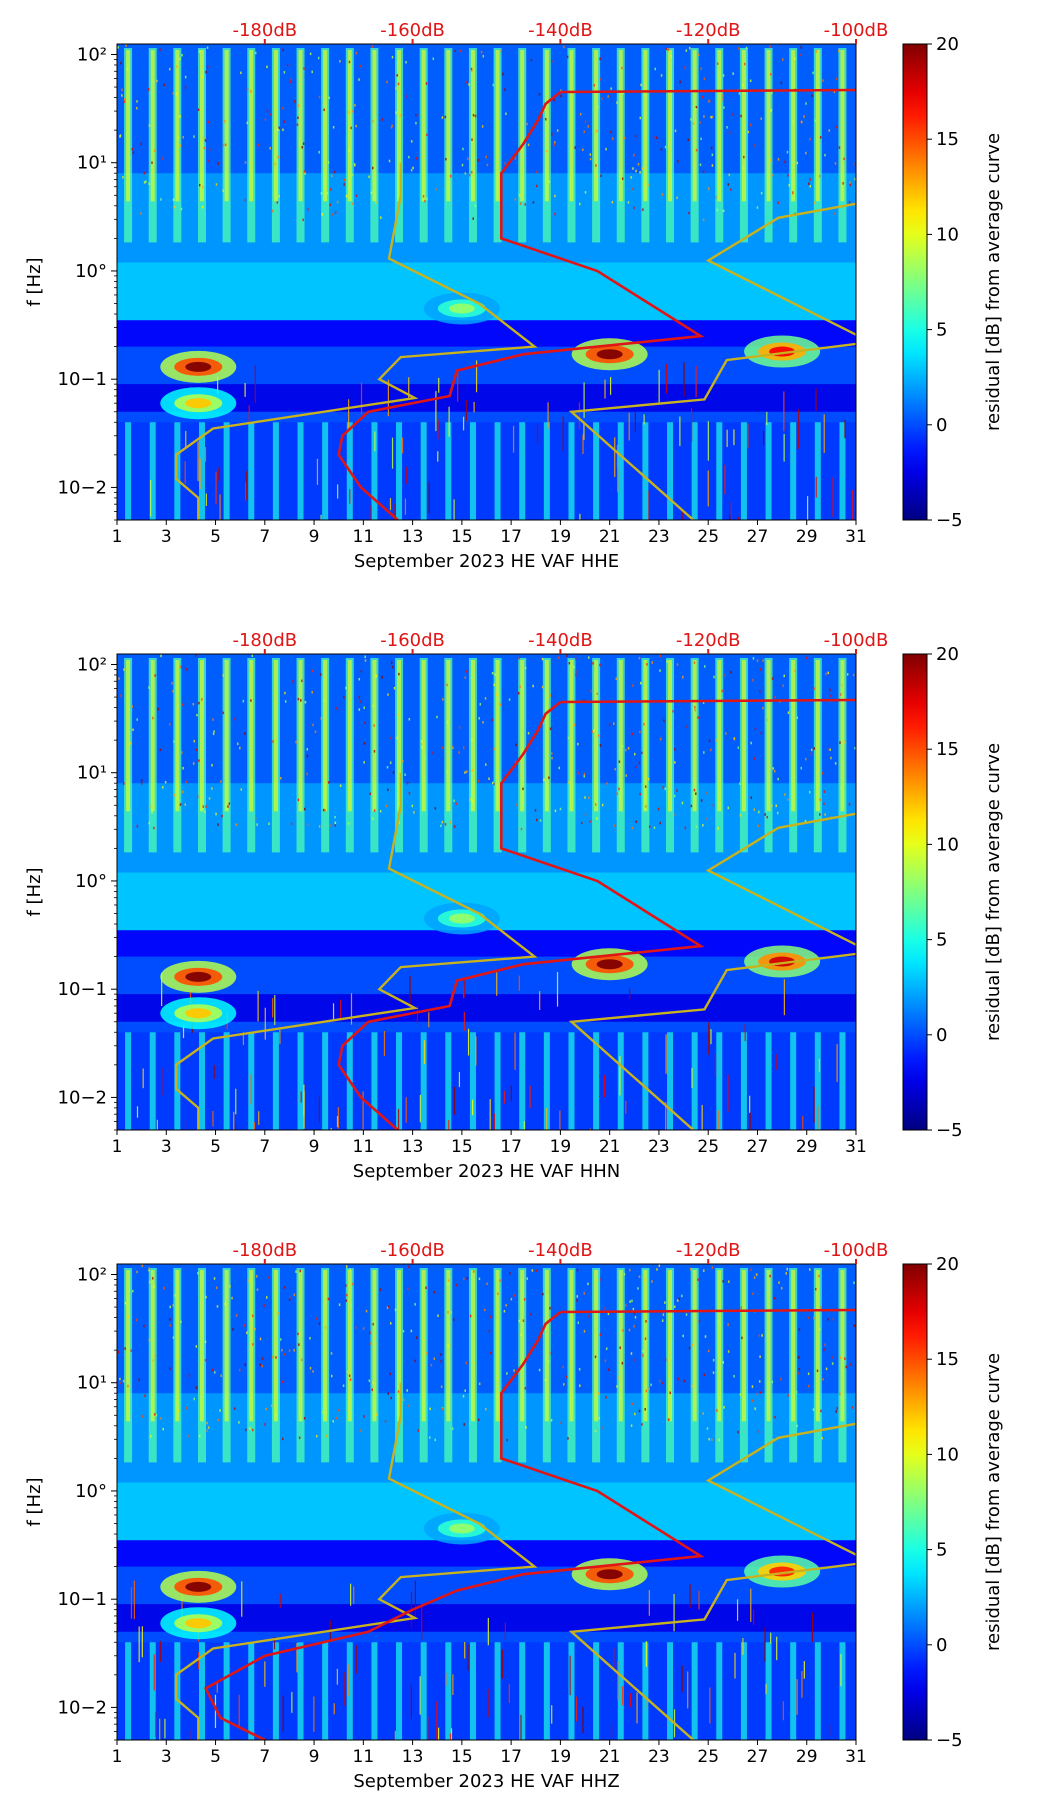  What do you see at coordinates (561, 1147) in the screenshot?
I see `x-tick-label: 19` at bounding box center [561, 1147].